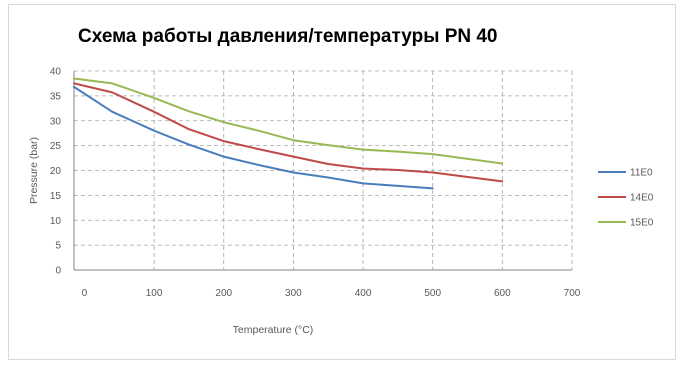 This screenshot has width=684, height=367. What do you see at coordinates (293, 293) in the screenshot?
I see `x-tick-label: 300` at bounding box center [293, 293].